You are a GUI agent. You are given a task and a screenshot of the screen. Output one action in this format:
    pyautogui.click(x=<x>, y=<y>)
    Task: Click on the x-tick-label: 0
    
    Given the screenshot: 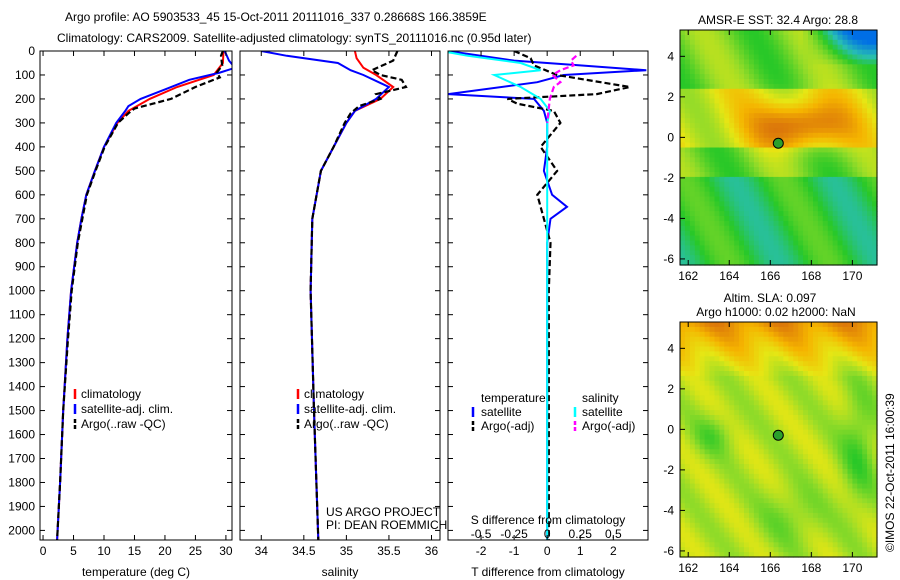 What is the action you would take?
    pyautogui.click(x=547, y=551)
    